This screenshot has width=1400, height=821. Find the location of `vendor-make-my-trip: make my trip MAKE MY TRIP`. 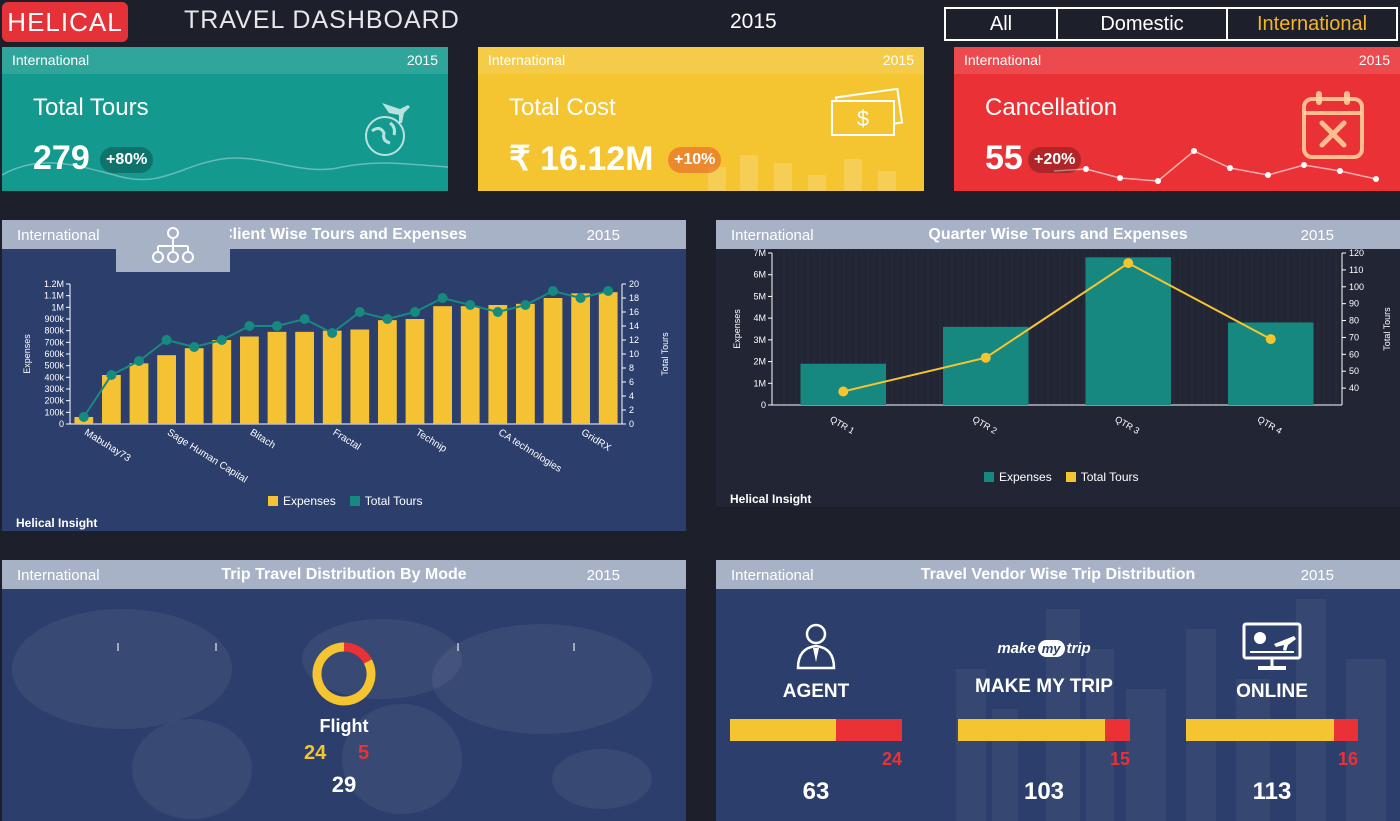

vendor-make-my-trip: make my trip MAKE MY TRIP is located at coordinates (1044, 659).